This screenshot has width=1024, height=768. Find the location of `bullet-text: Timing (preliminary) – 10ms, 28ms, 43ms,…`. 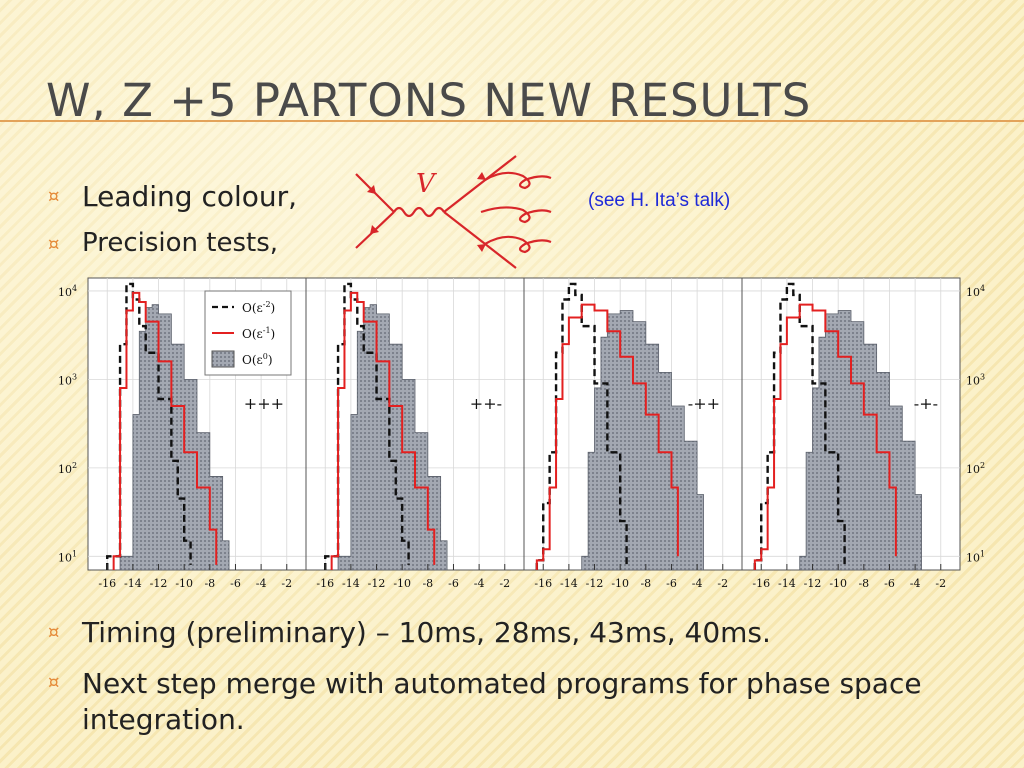

bullet-text: Timing (preliminary) – 10ms, 28ms, 43ms,… is located at coordinates (426, 632).